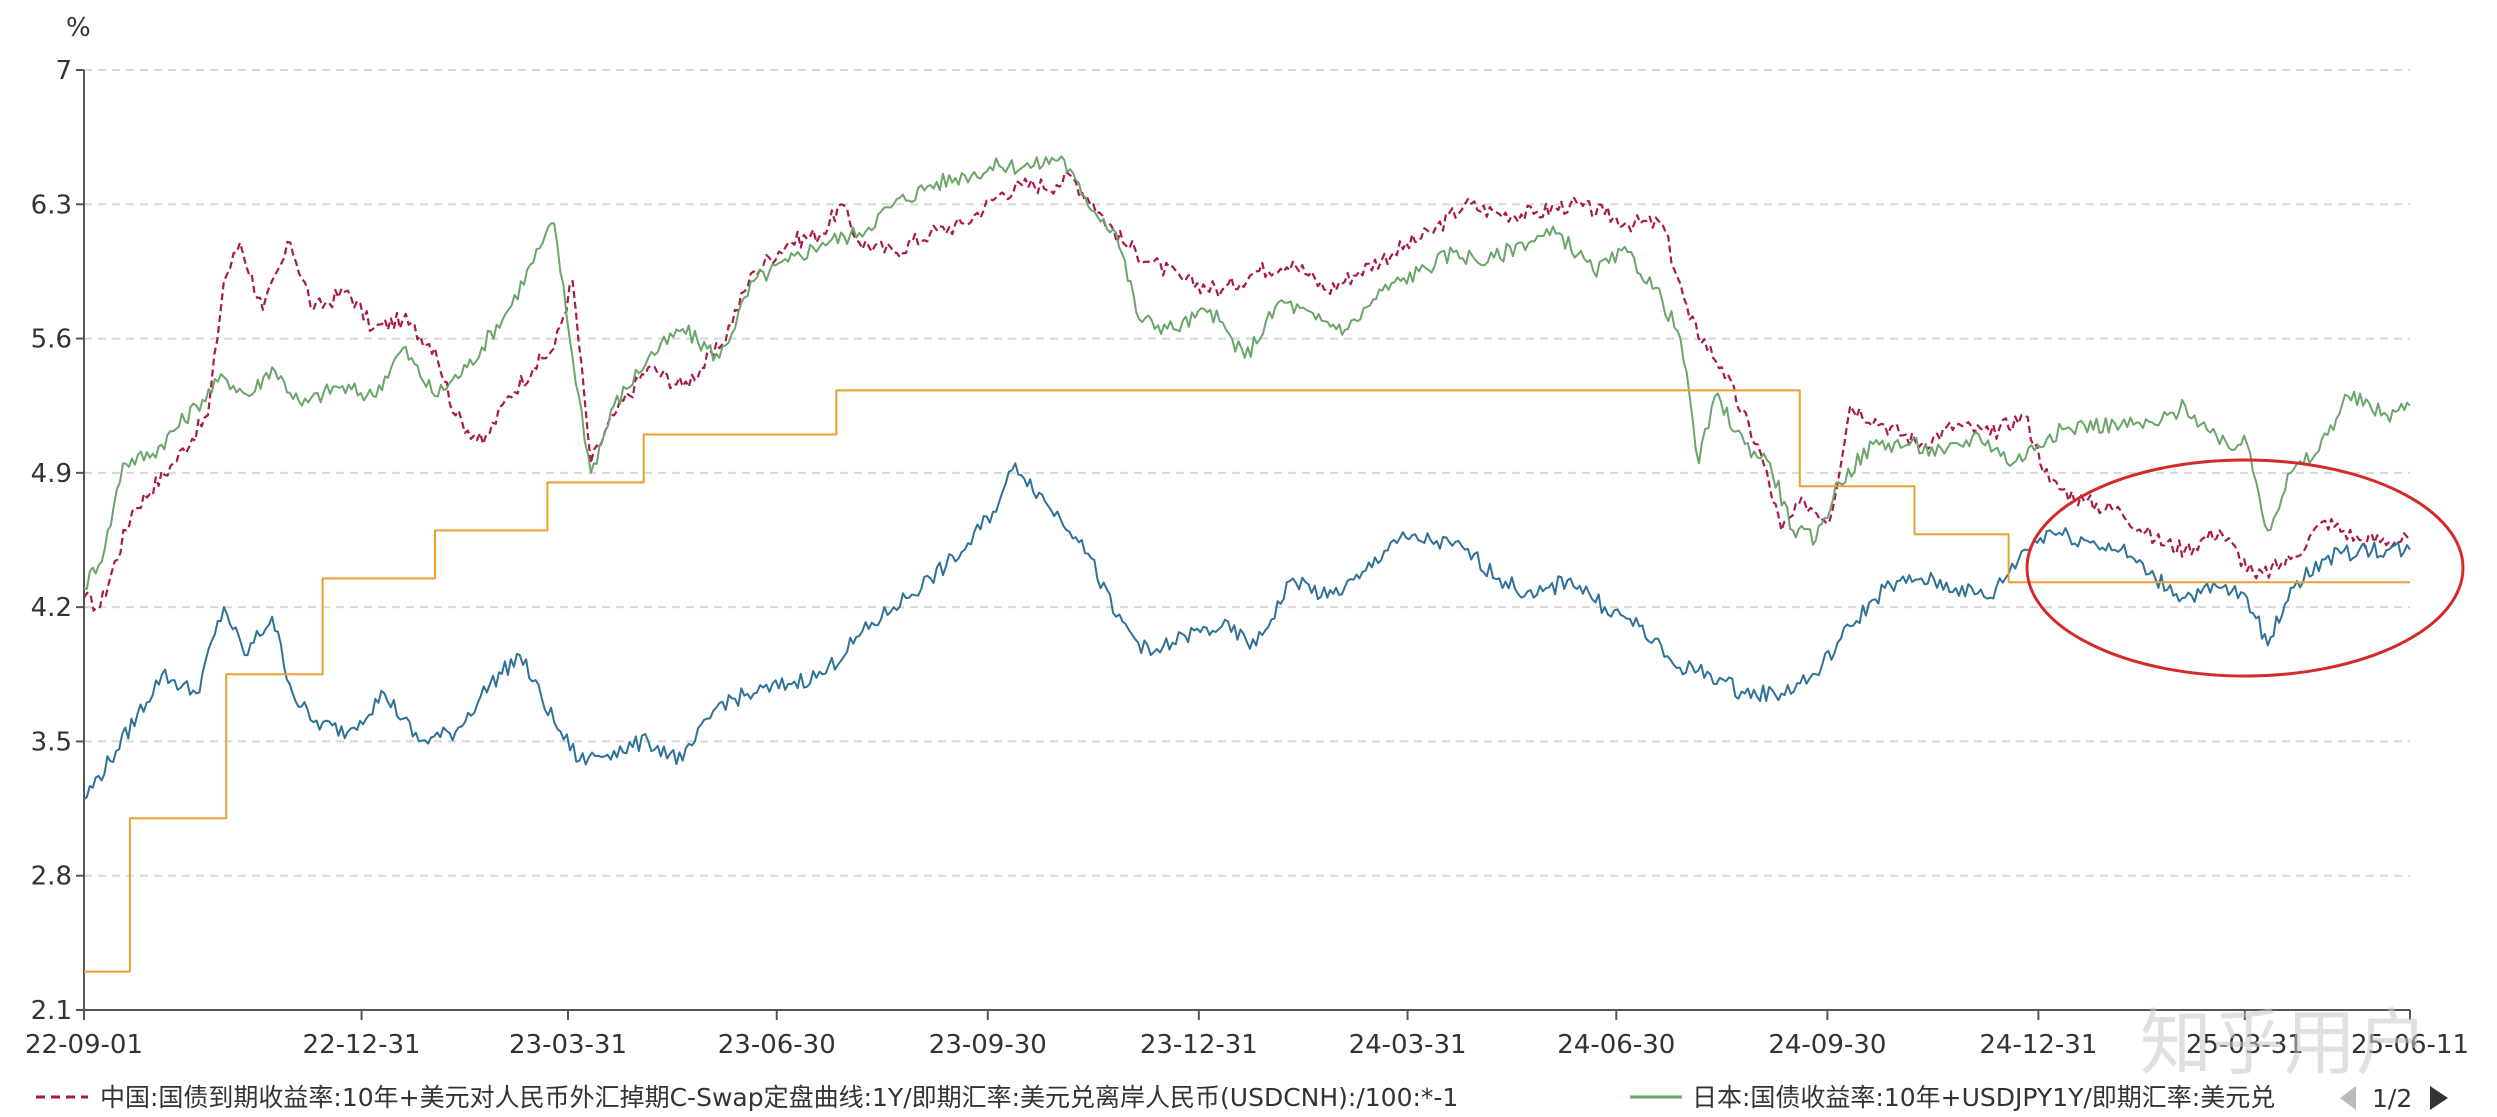  What do you see at coordinates (51, 608) in the screenshot?
I see `y-tick-label: 4.2` at bounding box center [51, 608].